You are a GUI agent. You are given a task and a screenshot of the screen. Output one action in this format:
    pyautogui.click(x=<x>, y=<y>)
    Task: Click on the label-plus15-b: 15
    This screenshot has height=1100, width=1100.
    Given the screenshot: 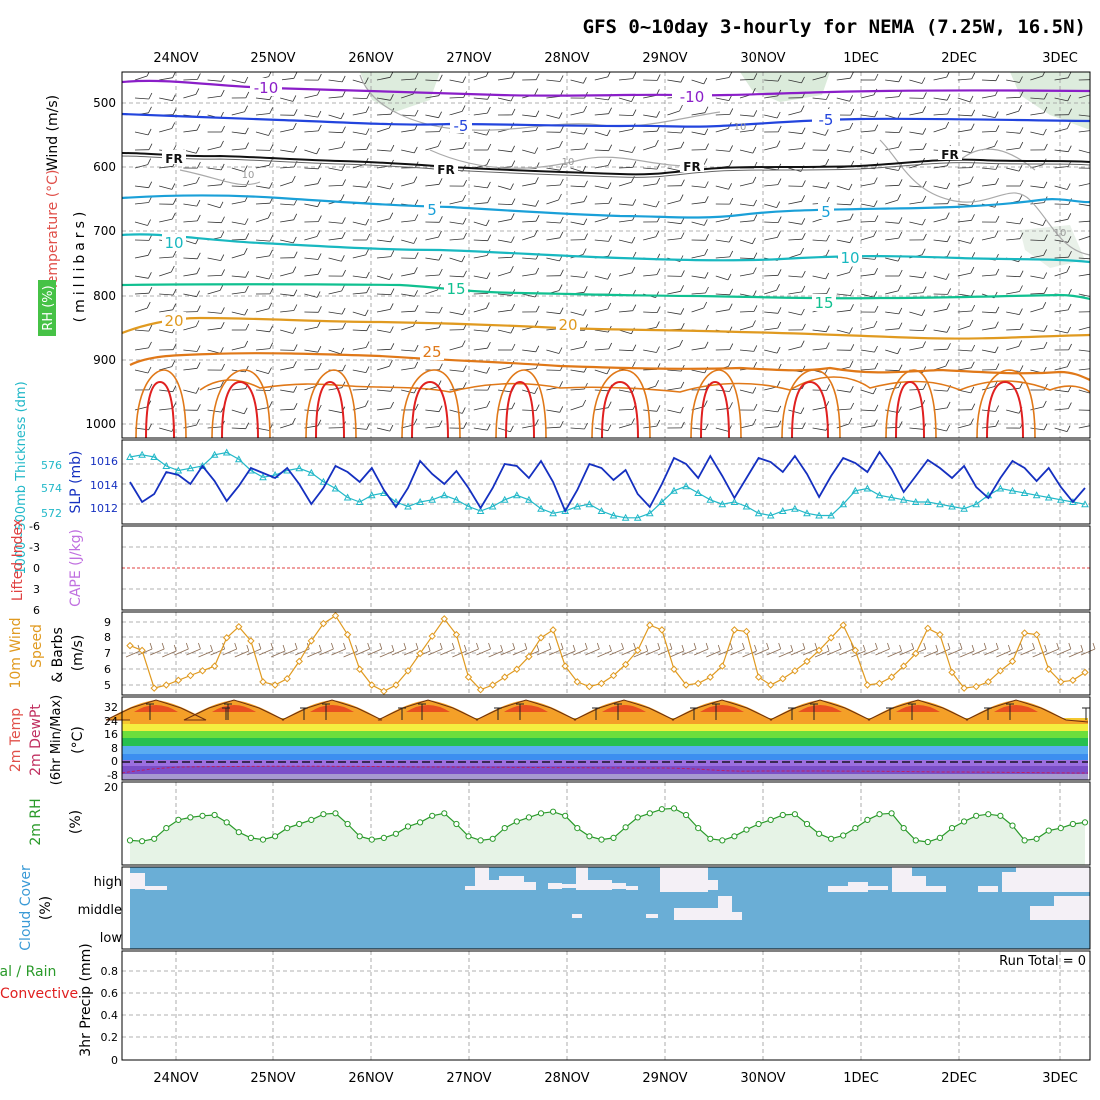 What is the action you would take?
    pyautogui.click(x=823, y=303)
    